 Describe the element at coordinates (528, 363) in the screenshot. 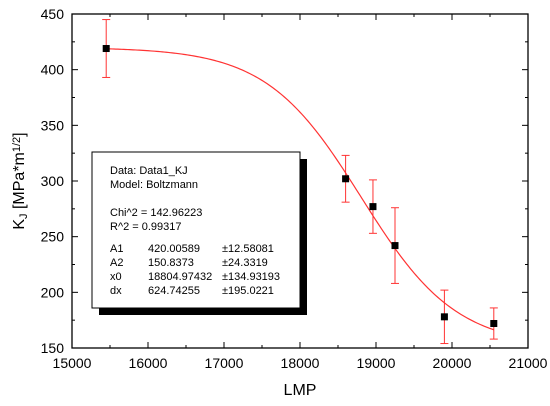

I see `x-tick-label: 21000` at that location.